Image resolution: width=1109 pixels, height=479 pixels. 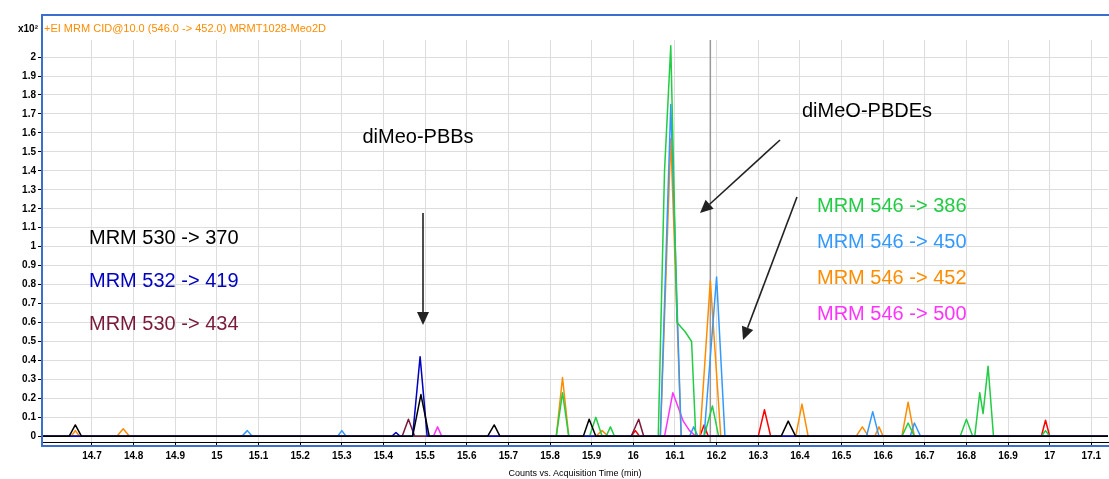 I want to click on y-tick-label: 0.7, so click(x=29, y=303).